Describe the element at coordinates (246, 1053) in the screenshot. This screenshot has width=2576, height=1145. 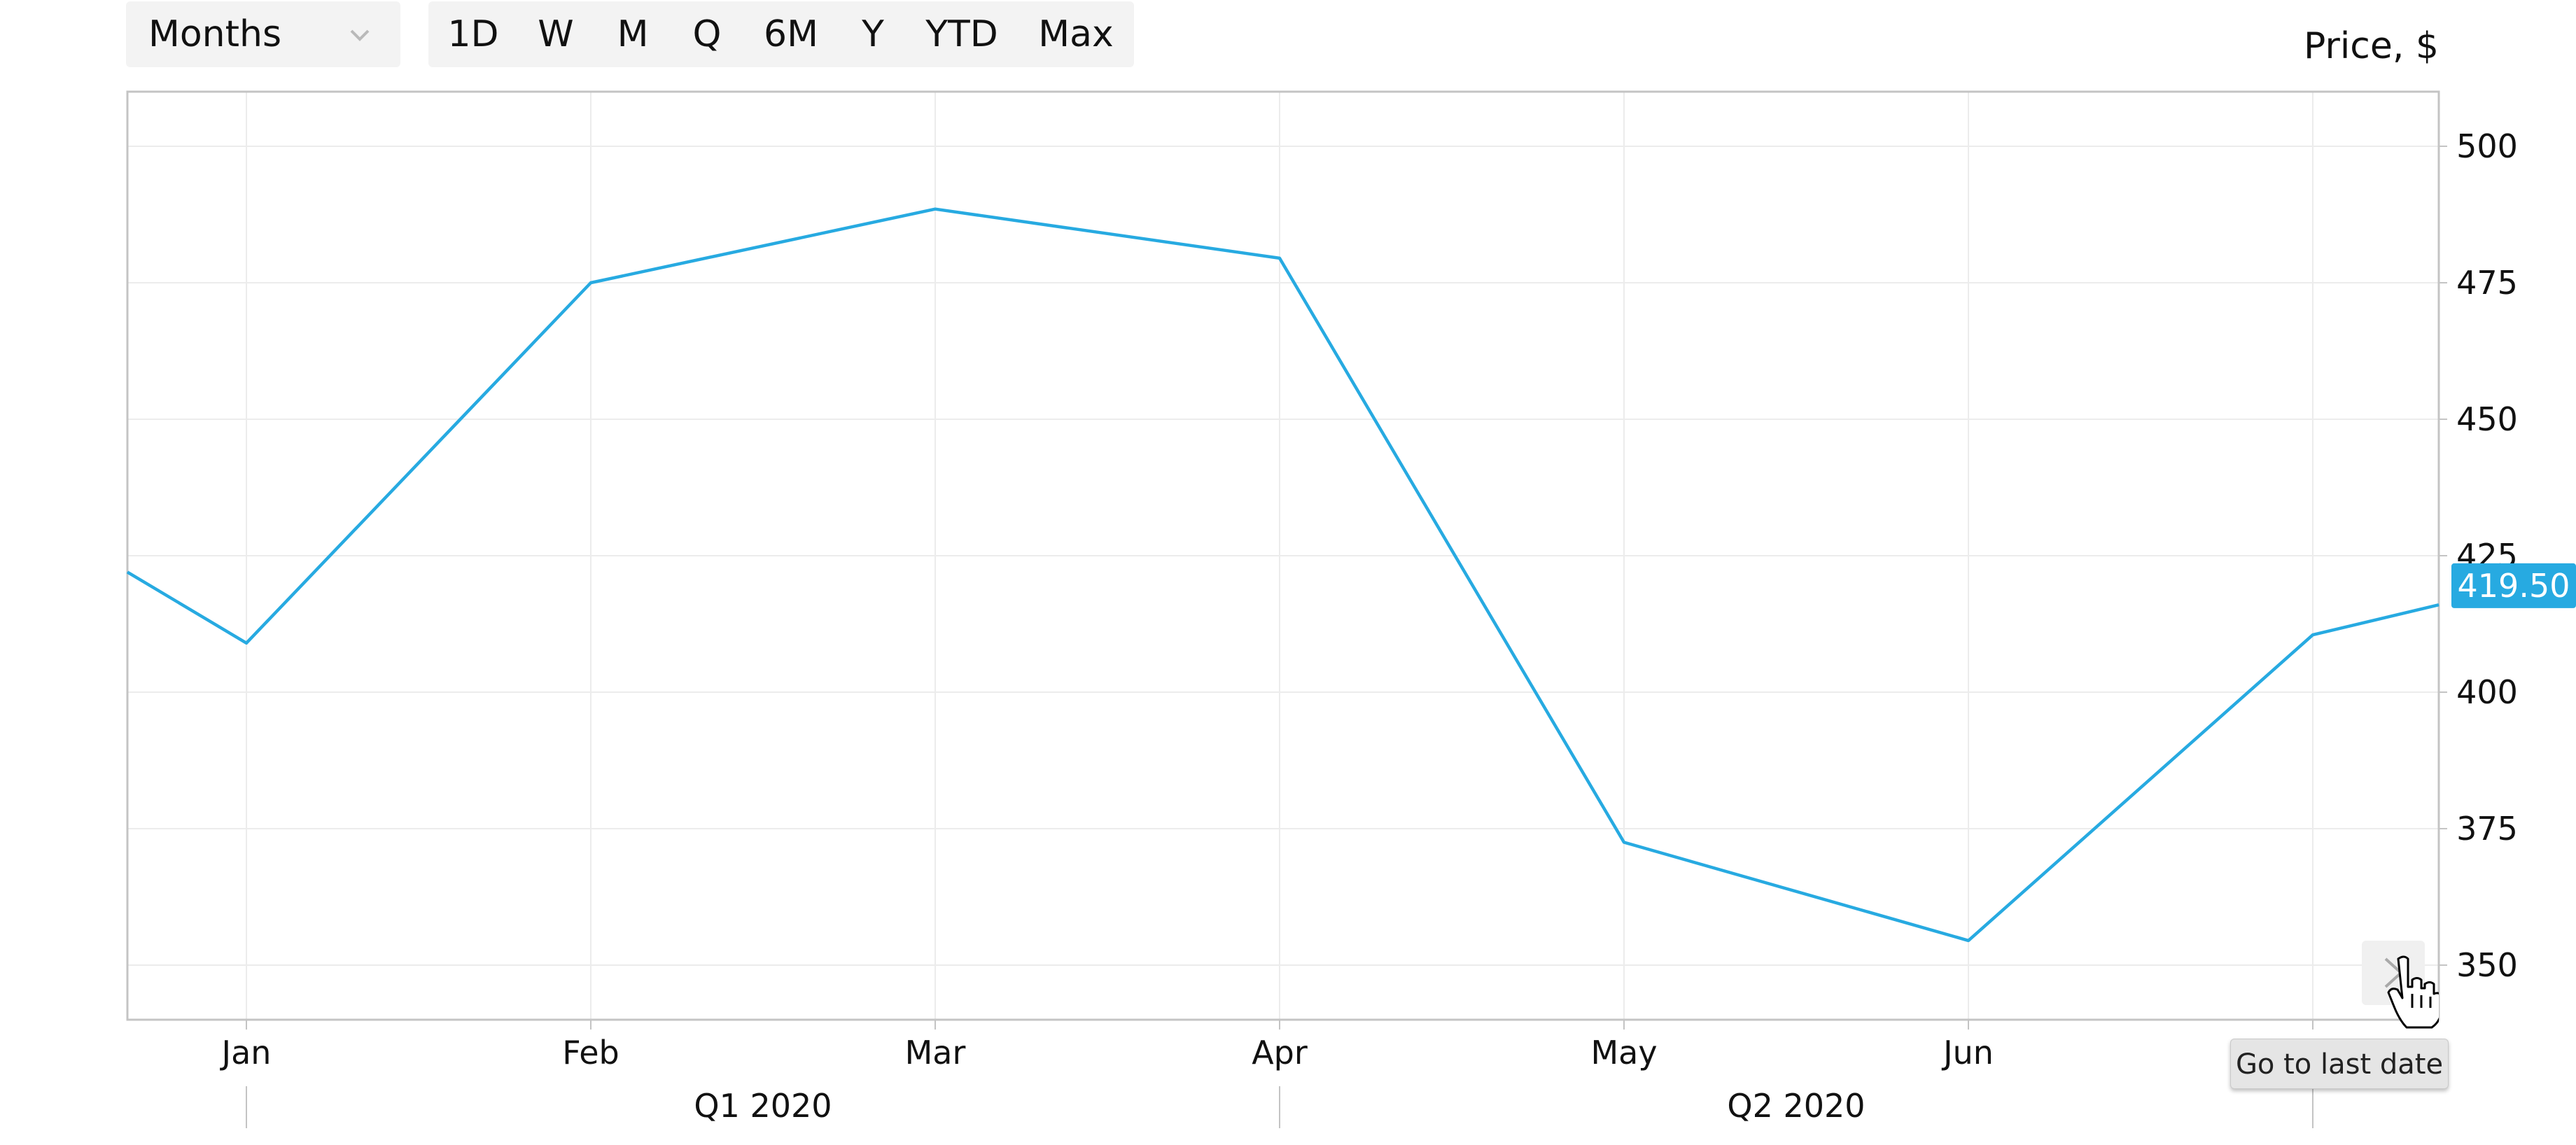
I see `x-tick-label: Jan` at that location.